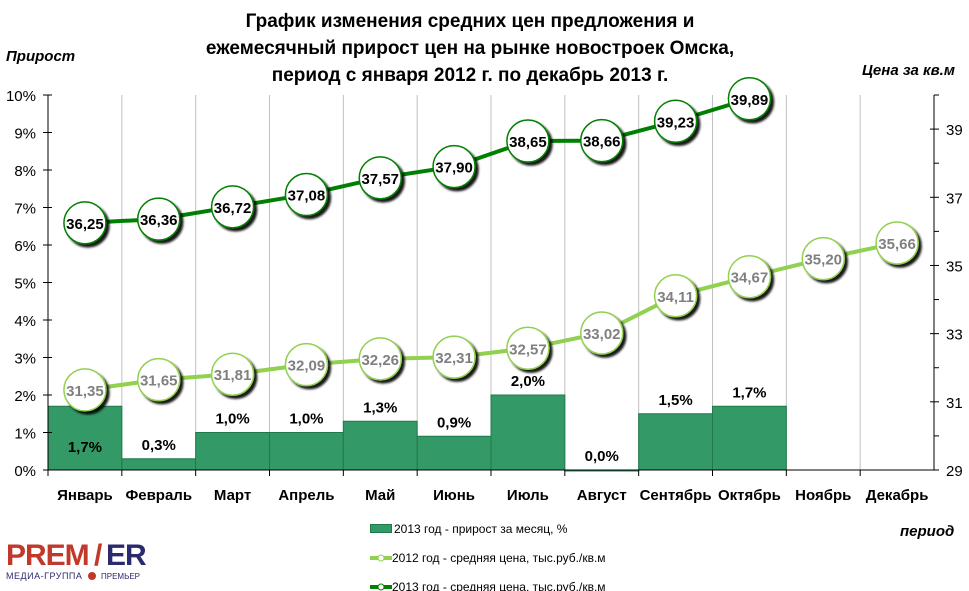 This screenshot has width=969, height=591. Describe the element at coordinates (380, 495) in the screenshot. I see `x-tick-label: Май` at that location.